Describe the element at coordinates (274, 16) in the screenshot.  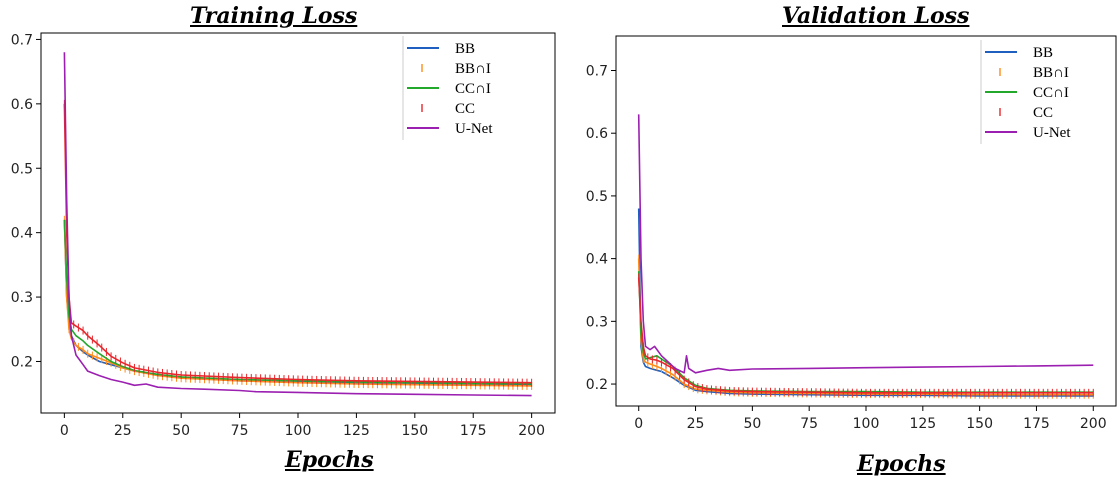
I see `training-loss-title: Training Loss` at that location.